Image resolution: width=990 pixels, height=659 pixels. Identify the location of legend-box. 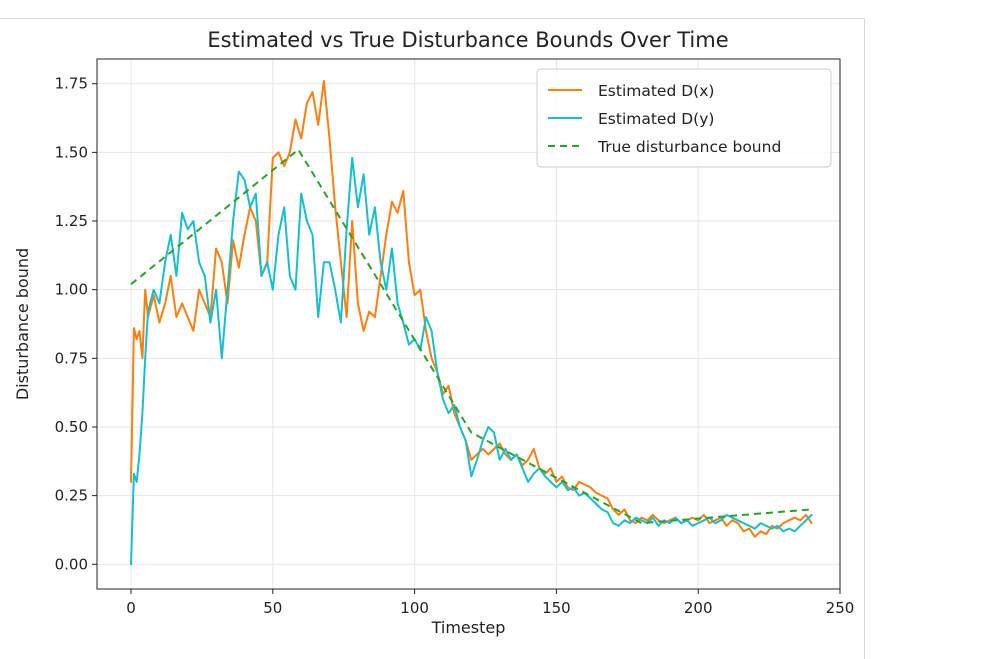
(684, 118).